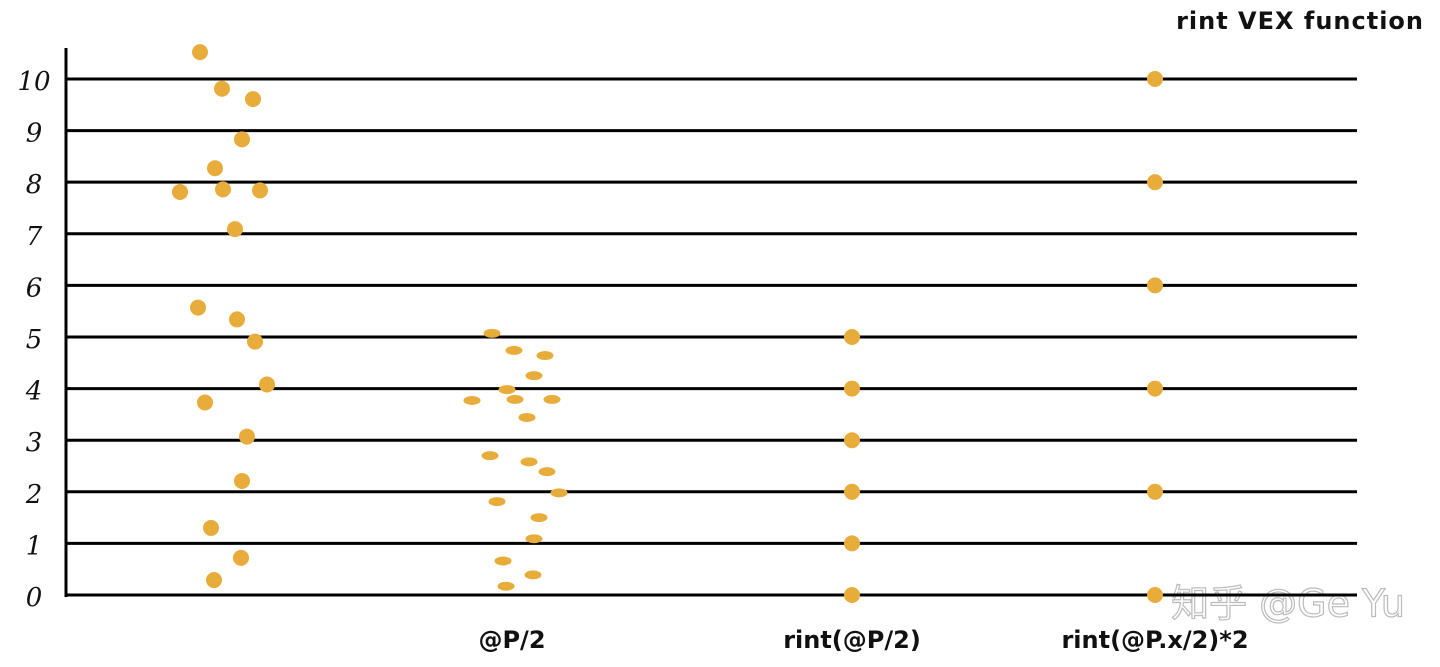  What do you see at coordinates (511, 640) in the screenshot?
I see `category-label: @P/2` at bounding box center [511, 640].